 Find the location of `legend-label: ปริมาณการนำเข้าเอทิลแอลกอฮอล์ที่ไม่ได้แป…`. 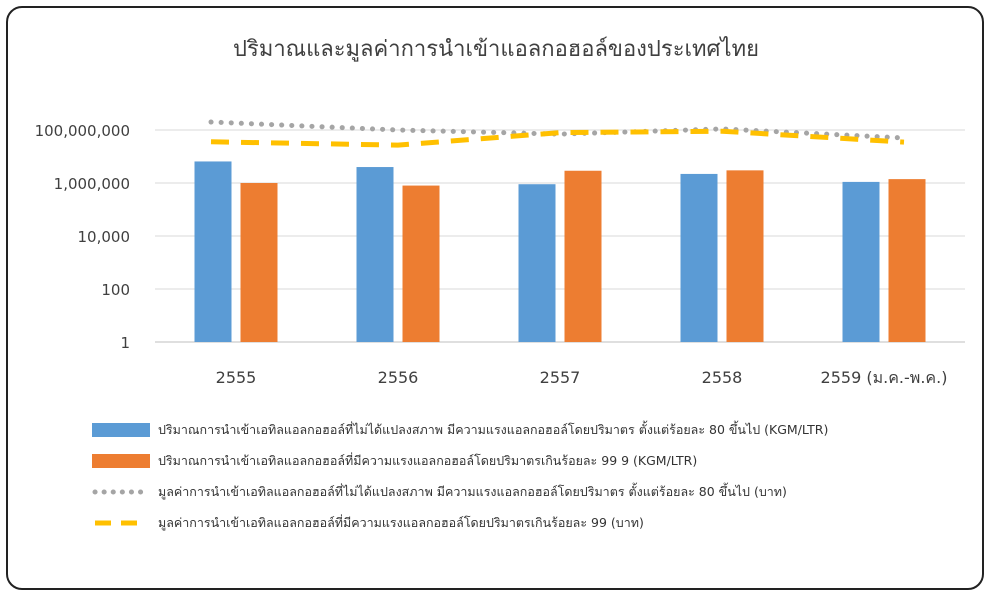

legend-label: ปริมาณการนำเข้าเอทิลแอลกอฮอล์ที่ไม่ได้แป… is located at coordinates (493, 429).